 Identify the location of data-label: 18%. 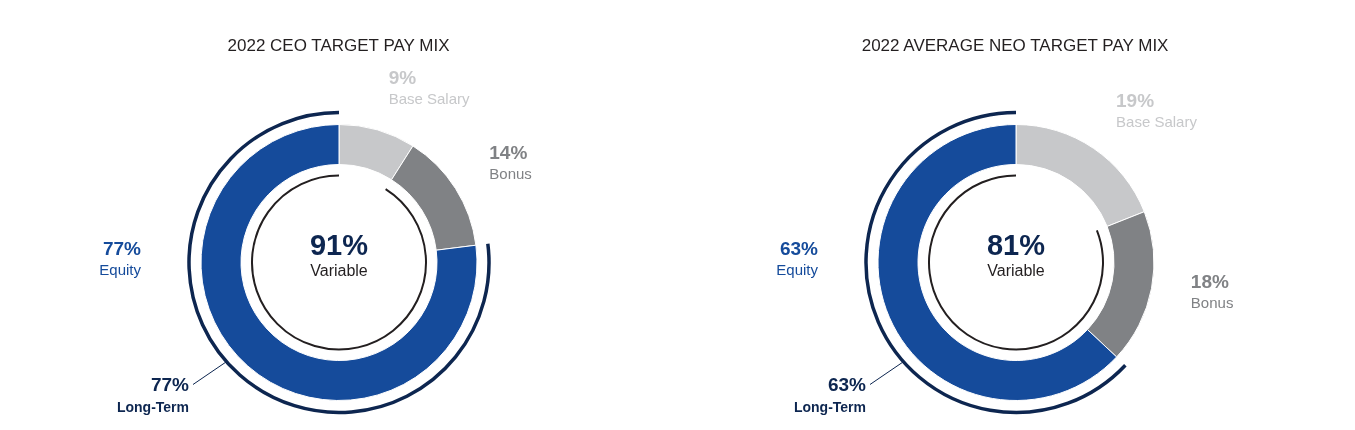
(1209, 281).